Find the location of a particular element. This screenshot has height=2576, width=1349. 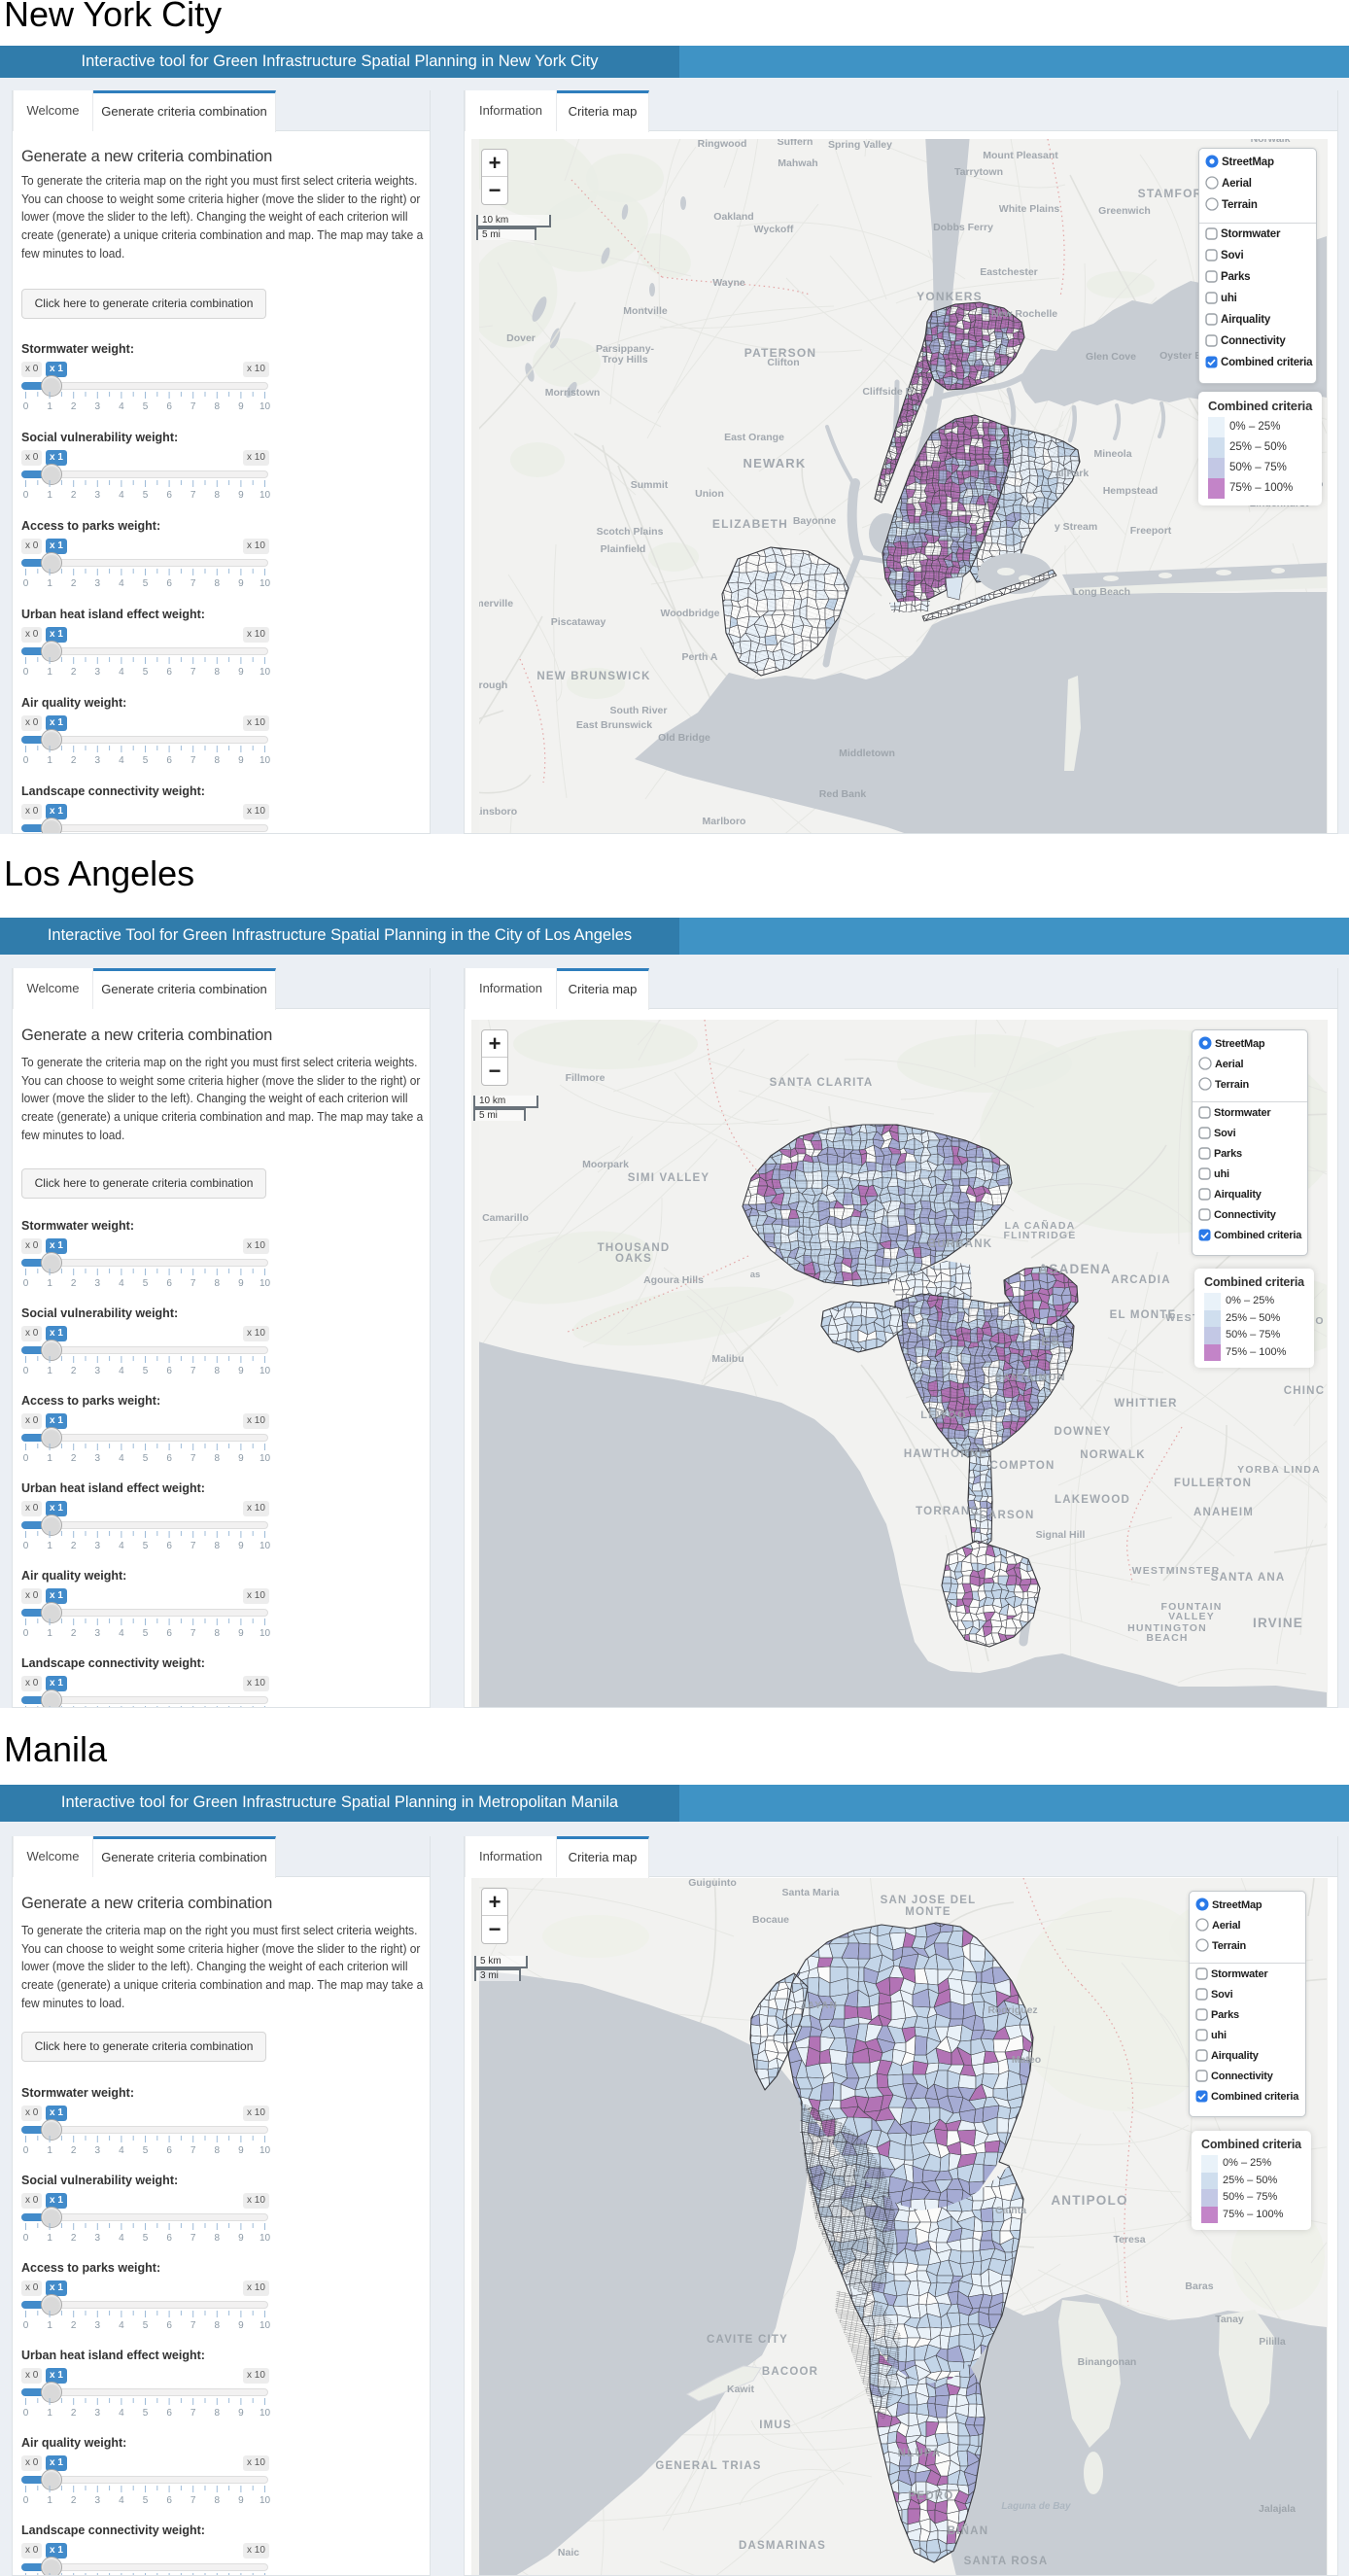

svg-text: Scotch Plains is located at coordinates (630, 532).